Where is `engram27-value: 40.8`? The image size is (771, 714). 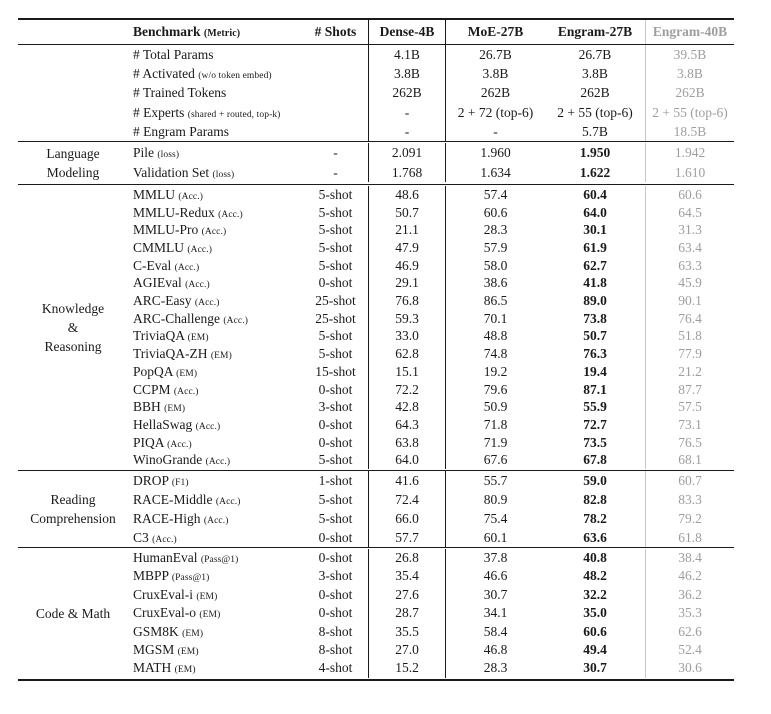
engram27-value: 40.8 is located at coordinates (595, 557).